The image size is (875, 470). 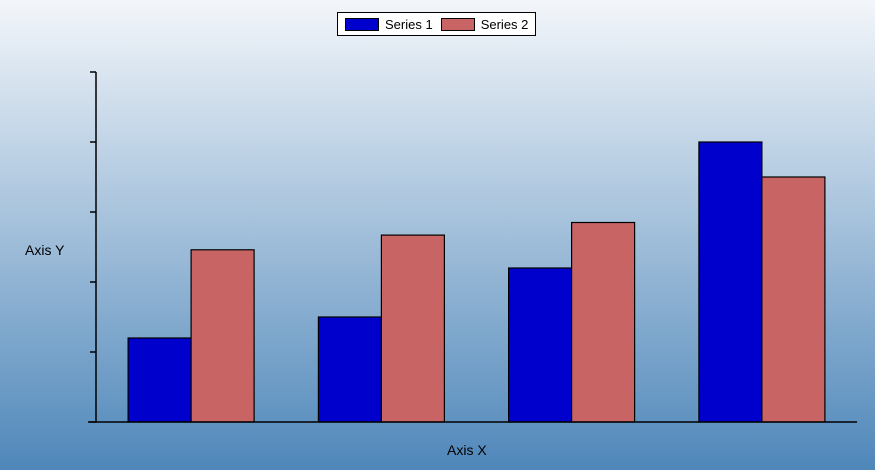 What do you see at coordinates (467, 450) in the screenshot?
I see `x-axis-label: Axis X` at bounding box center [467, 450].